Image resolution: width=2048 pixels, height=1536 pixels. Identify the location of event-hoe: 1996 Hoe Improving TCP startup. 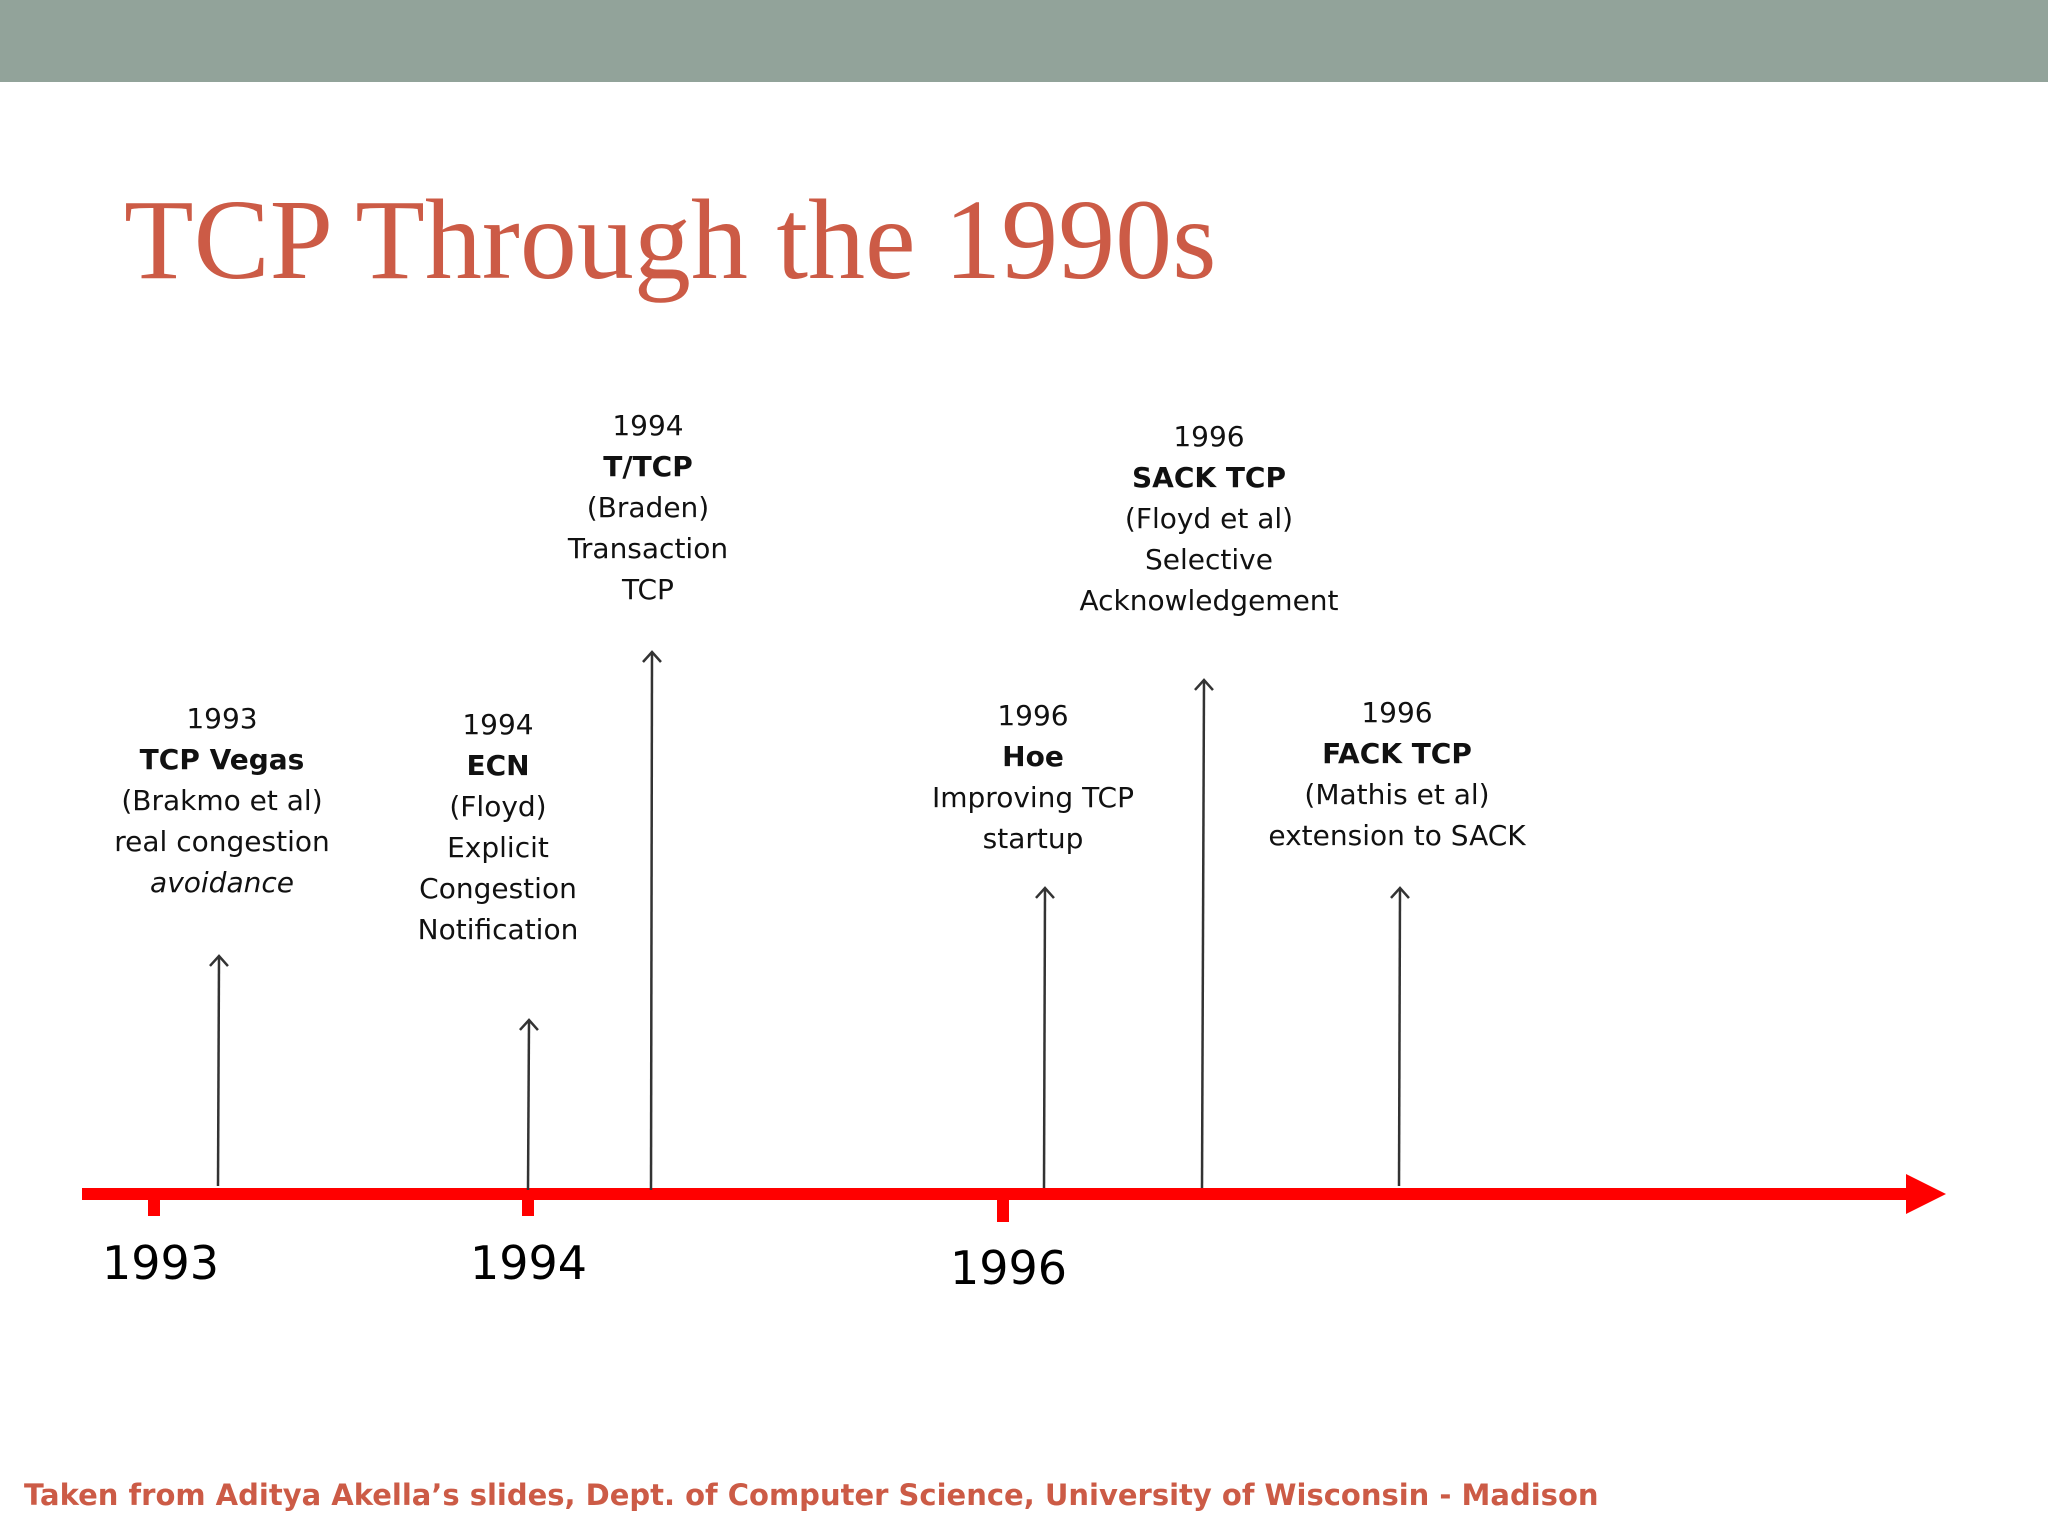
(1033, 777).